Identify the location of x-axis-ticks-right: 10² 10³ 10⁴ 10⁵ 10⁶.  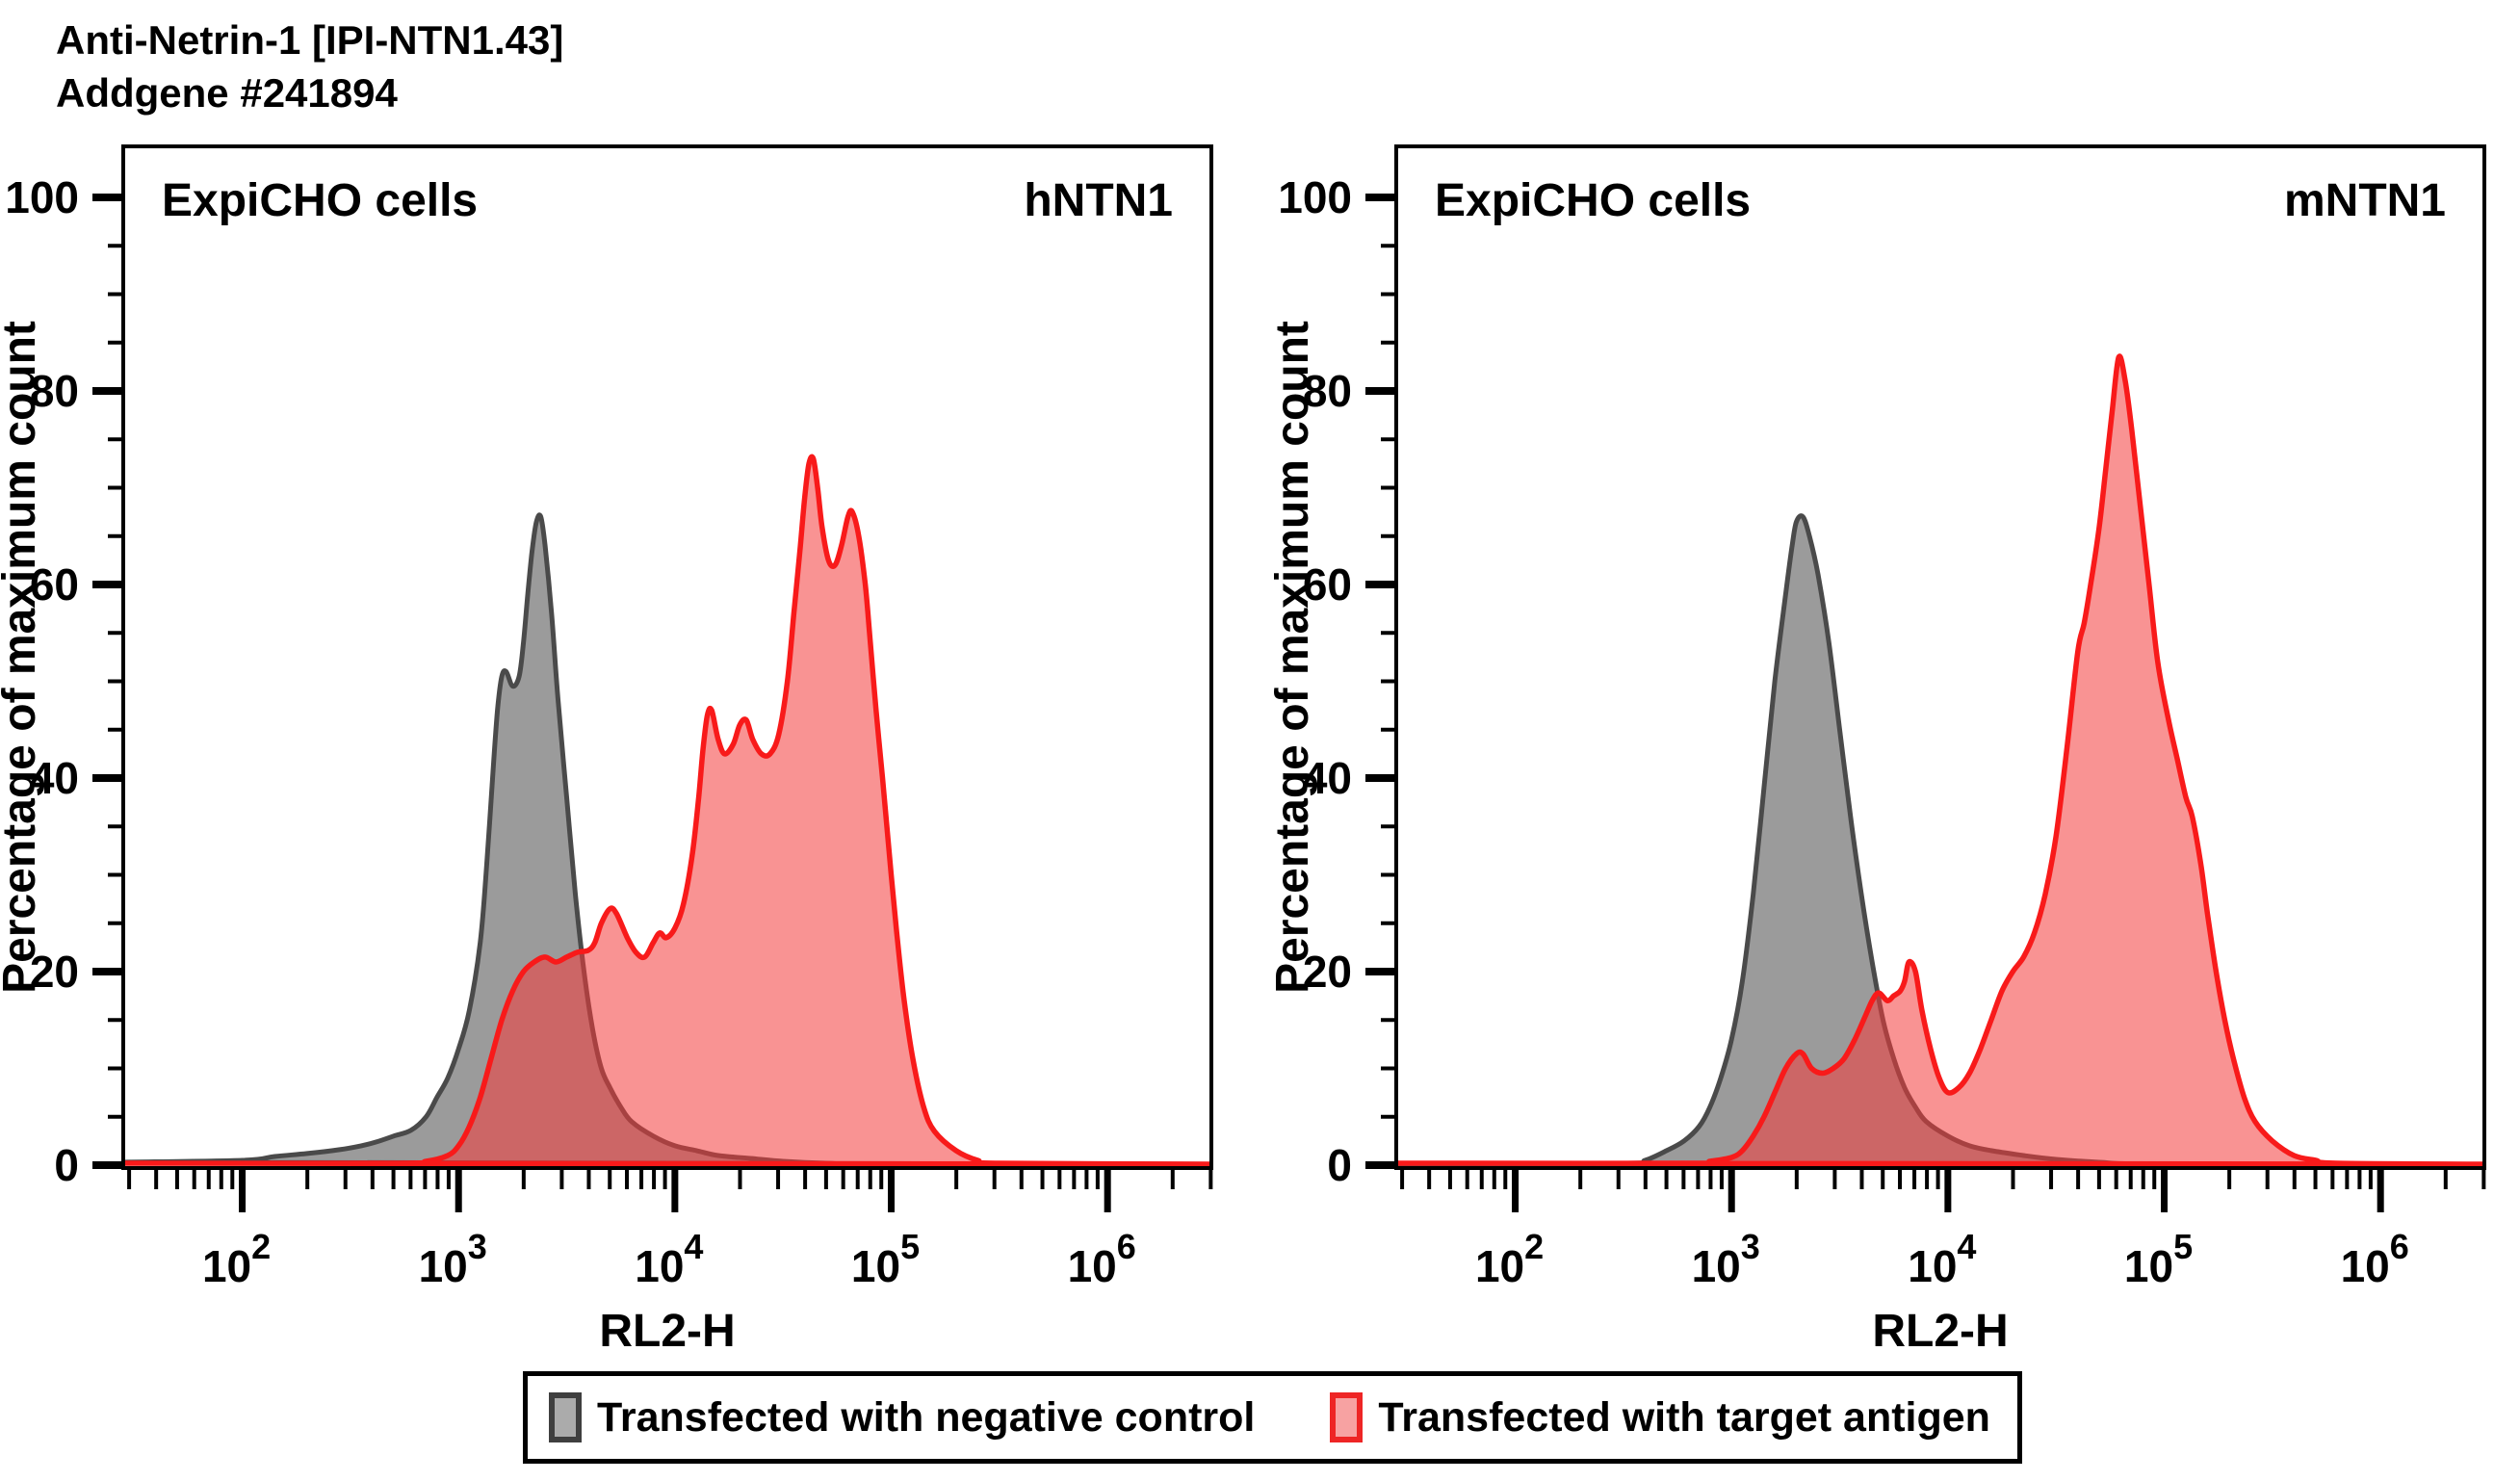
(1943, 1229).